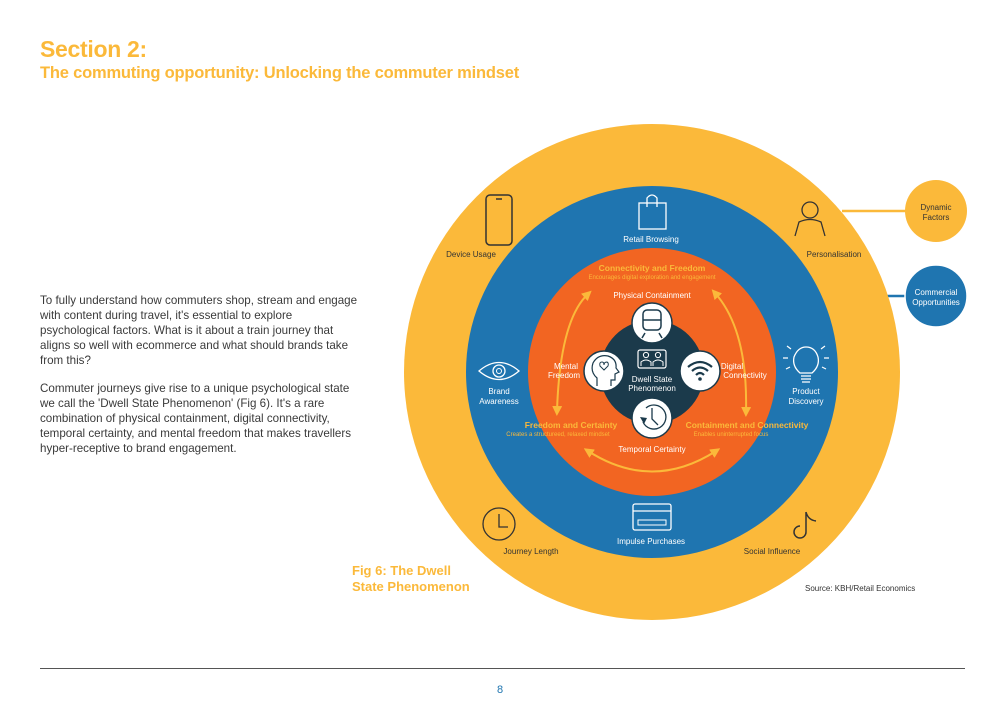  I want to click on link-freedom-certainty-desc: Creates a structureed, relaxed mindset, so click(558, 435).